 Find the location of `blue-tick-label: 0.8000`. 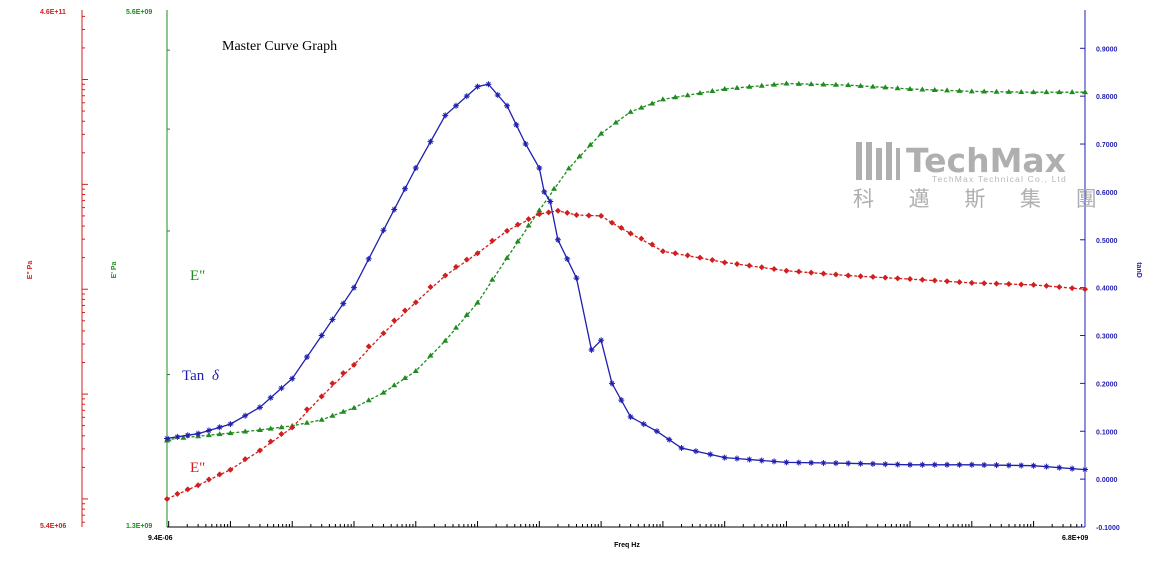

blue-tick-label: 0.8000 is located at coordinates (1107, 97).